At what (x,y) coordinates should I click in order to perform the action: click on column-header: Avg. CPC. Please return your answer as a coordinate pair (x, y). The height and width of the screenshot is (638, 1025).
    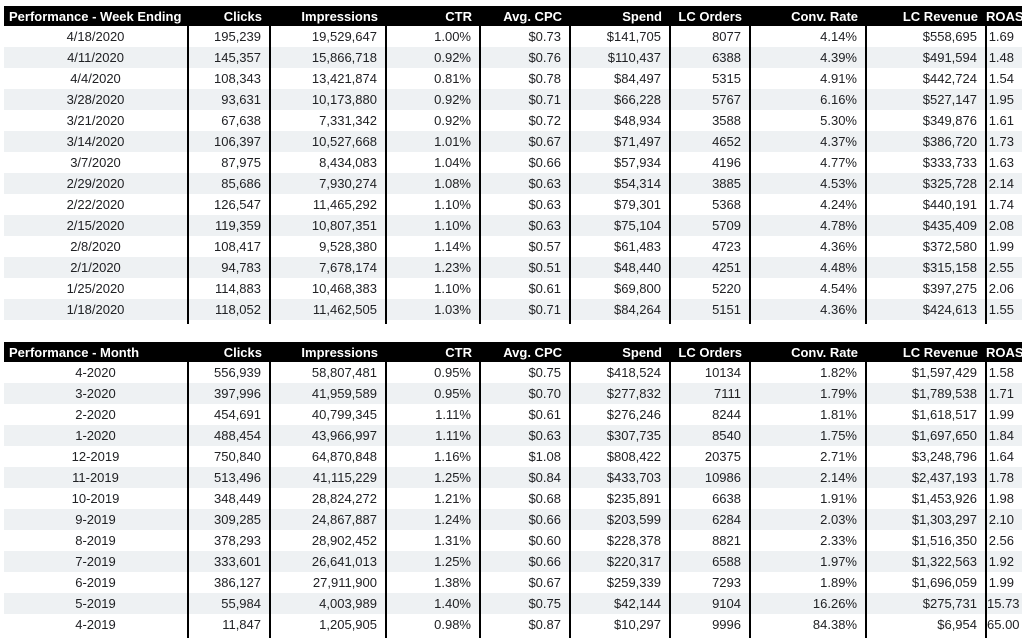
    Looking at the image, I should click on (525, 16).